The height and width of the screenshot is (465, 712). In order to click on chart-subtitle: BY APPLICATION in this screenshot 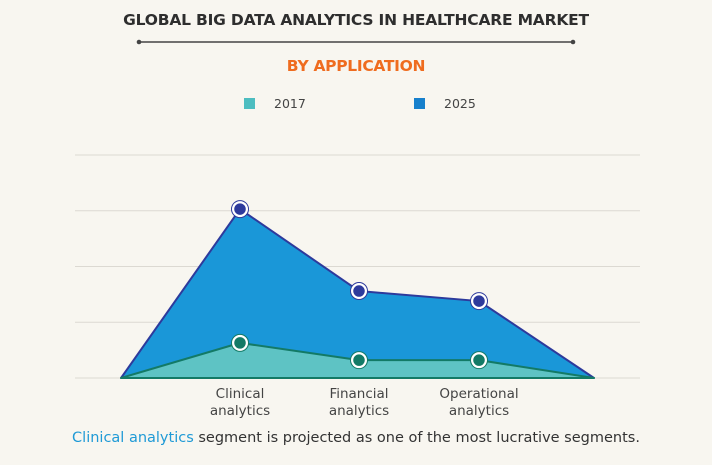, I will do `click(356, 66)`.